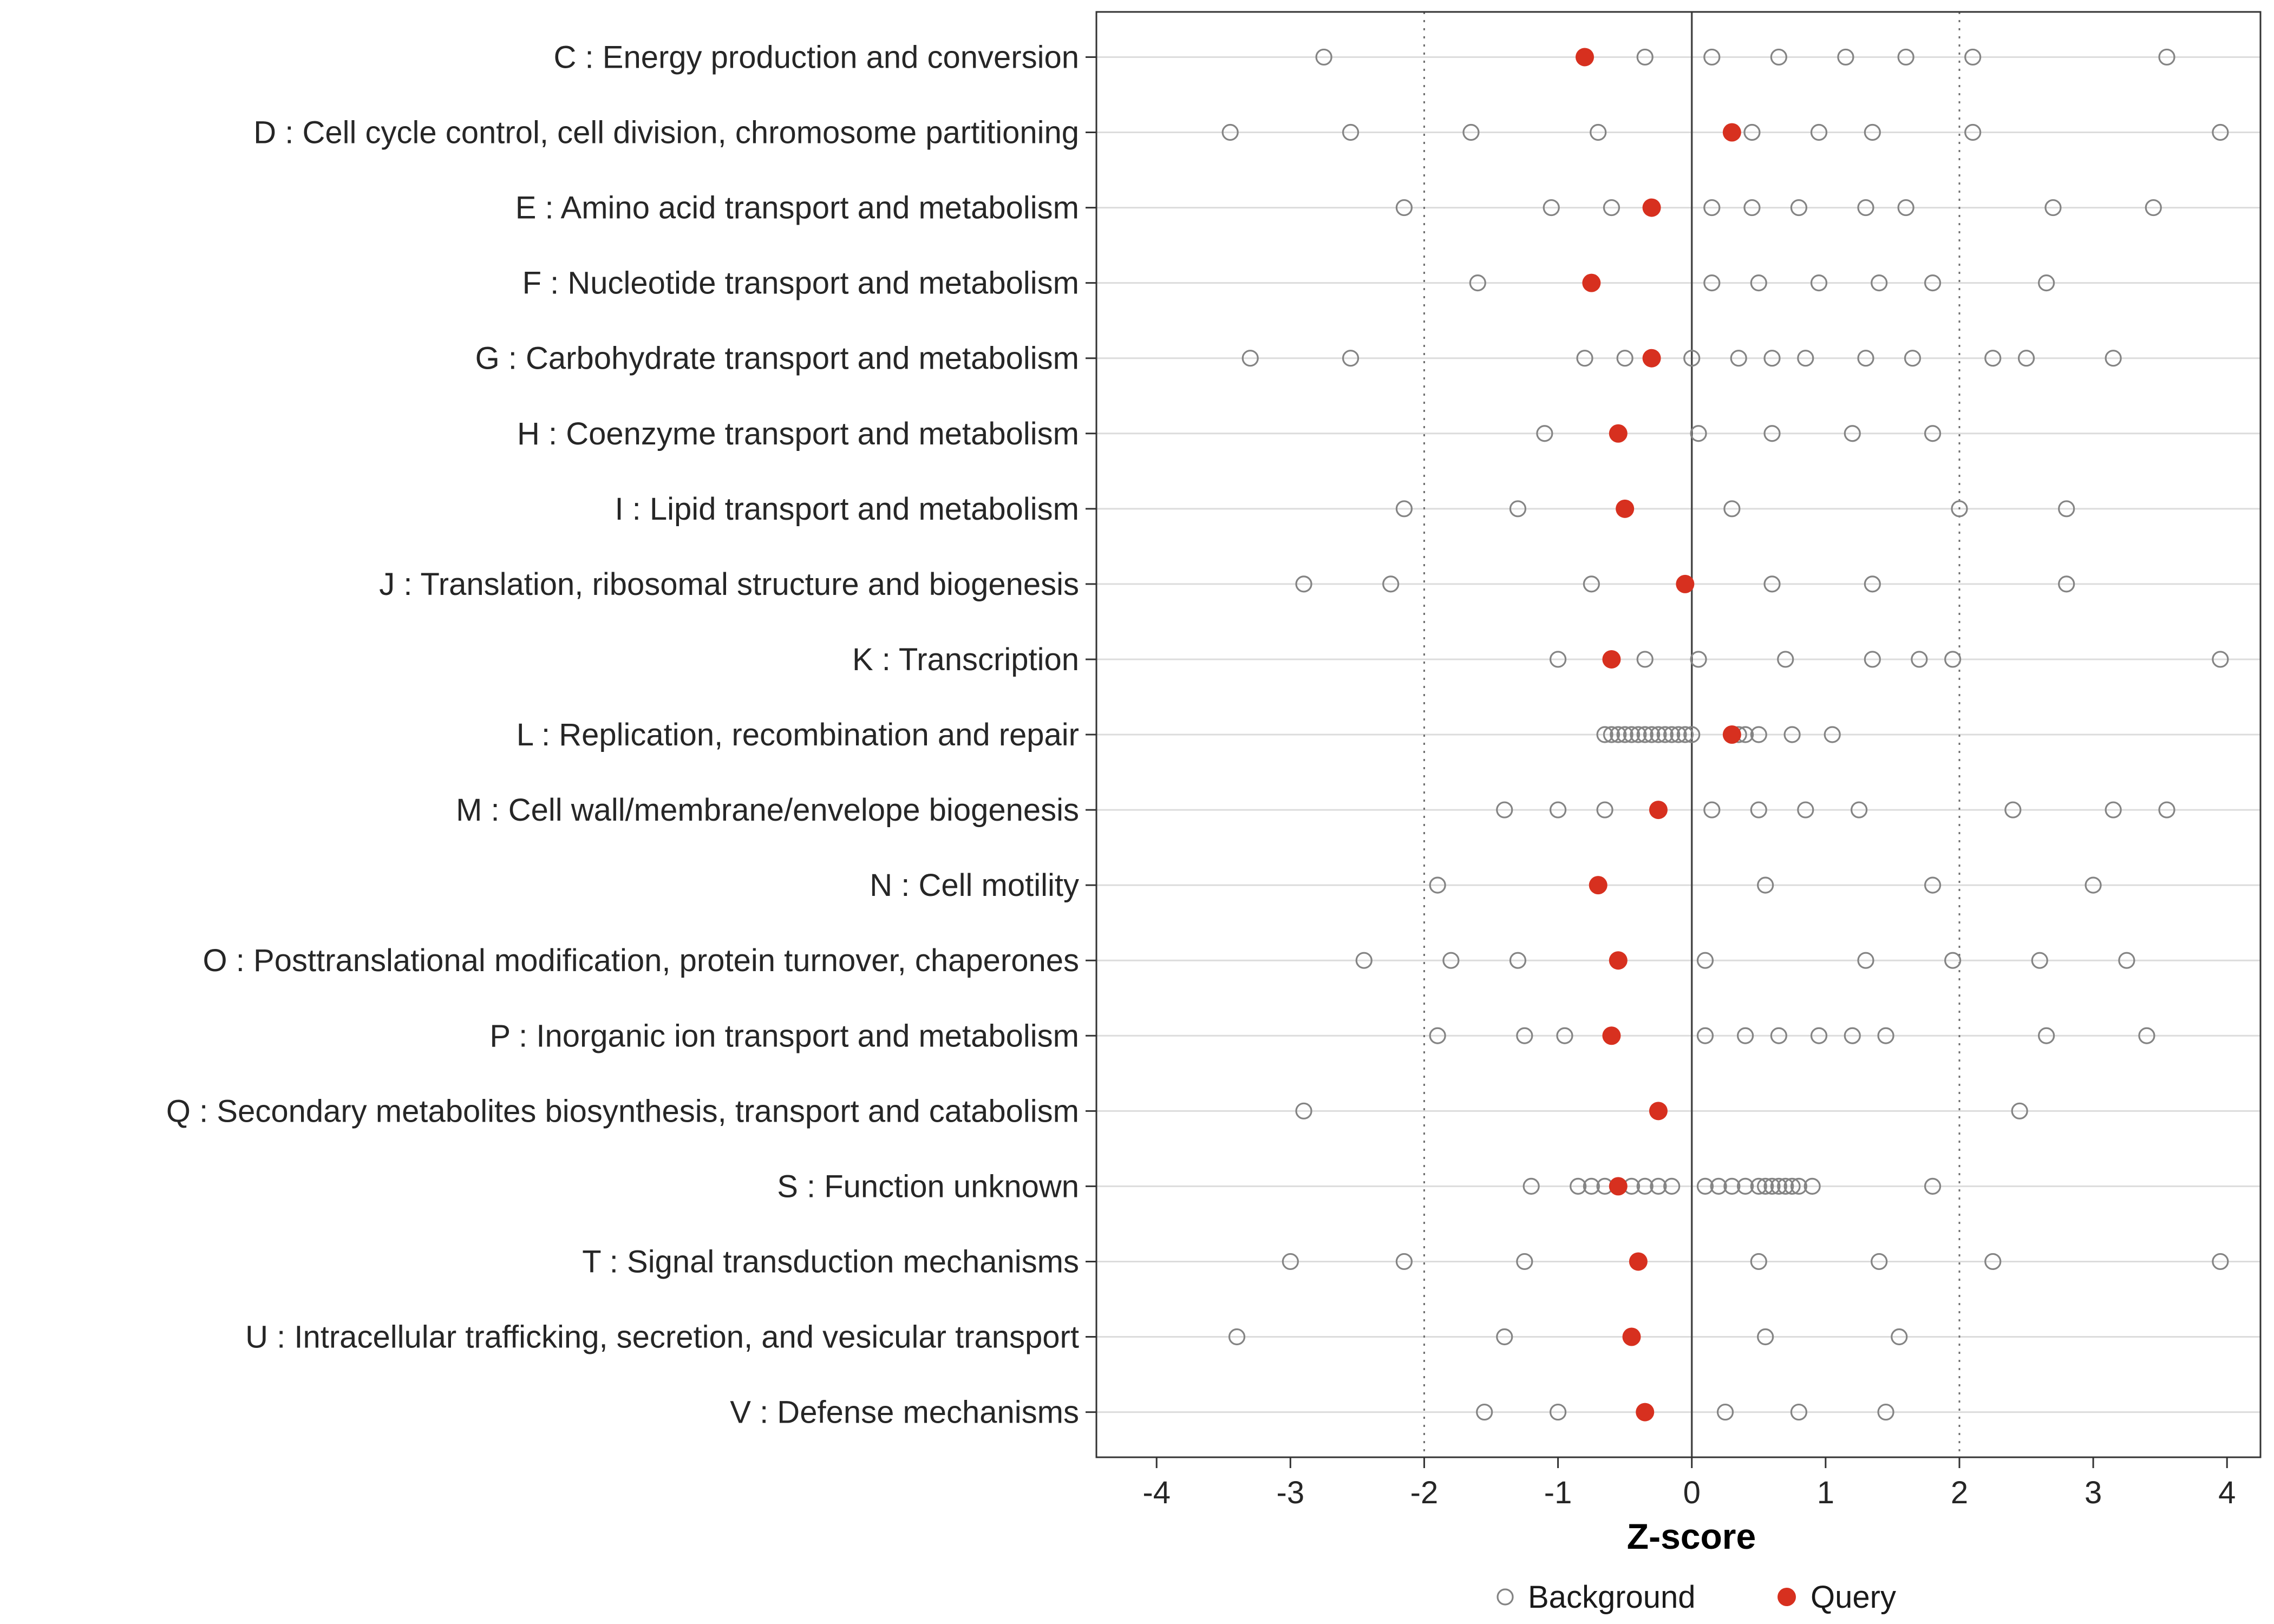  I want to click on x-tick-label: -1, so click(1558, 1492).